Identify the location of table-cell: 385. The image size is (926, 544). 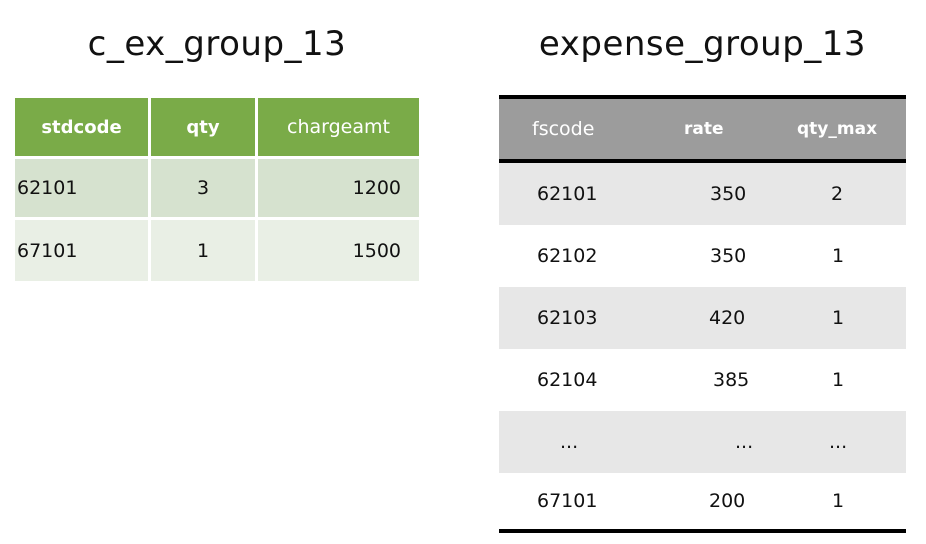
(731, 380).